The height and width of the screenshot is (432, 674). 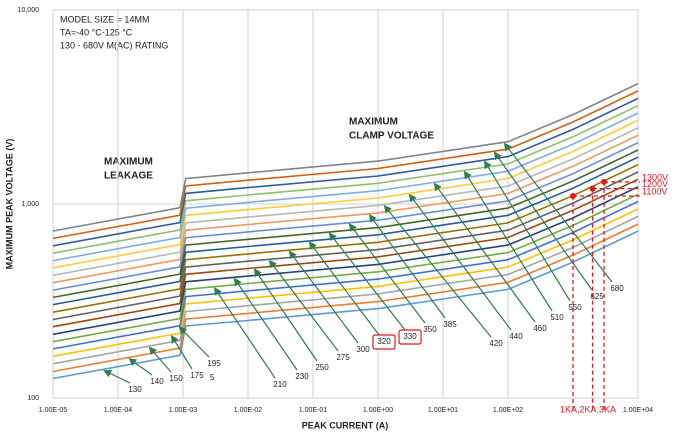 I want to click on series-label: 250, so click(x=322, y=367).